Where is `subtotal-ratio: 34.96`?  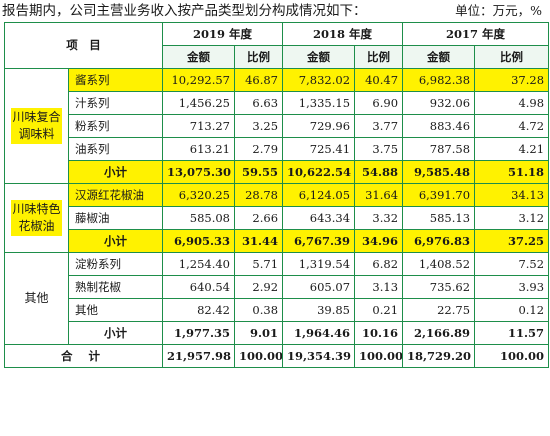 subtotal-ratio: 34.96 is located at coordinates (379, 241).